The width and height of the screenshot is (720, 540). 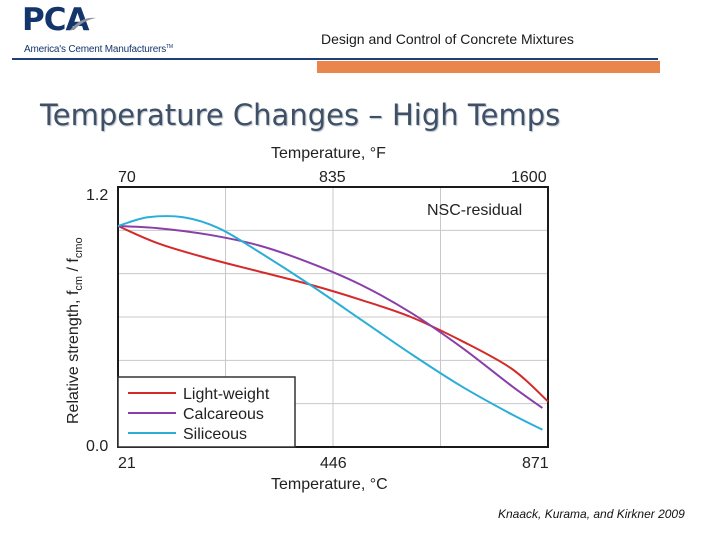 I want to click on logo-tagline: America's Cement ManufacturersTM, so click(x=98, y=49).